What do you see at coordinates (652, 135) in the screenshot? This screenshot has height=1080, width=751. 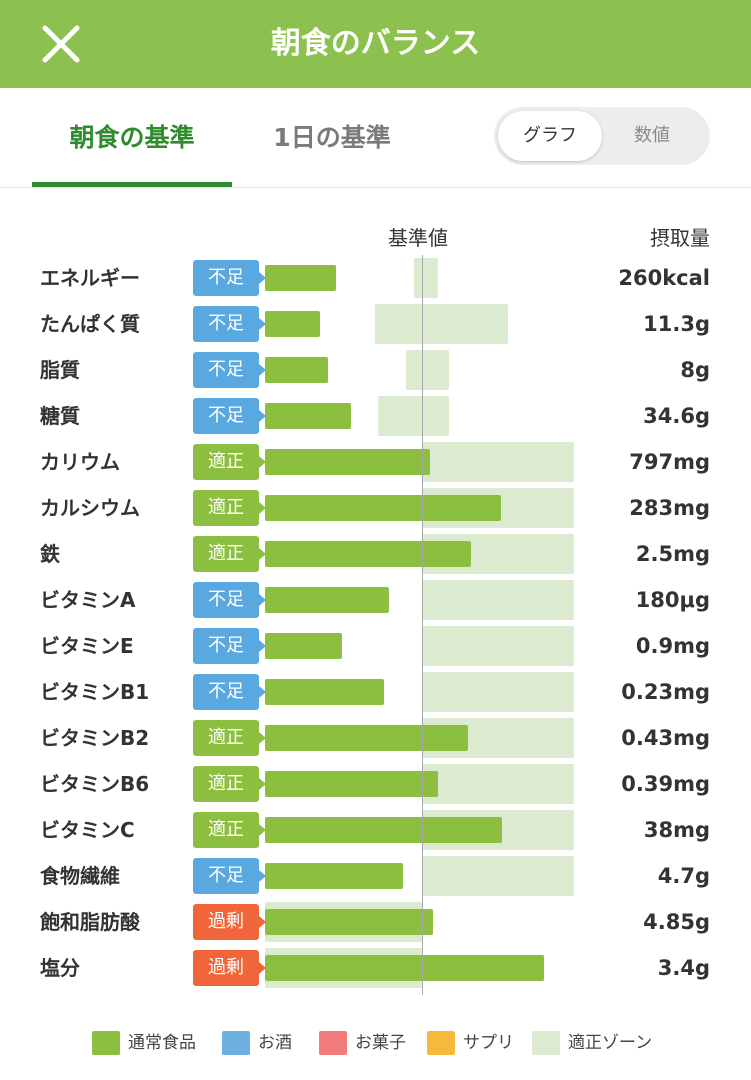 I see `toggle-numbers: 数値` at bounding box center [652, 135].